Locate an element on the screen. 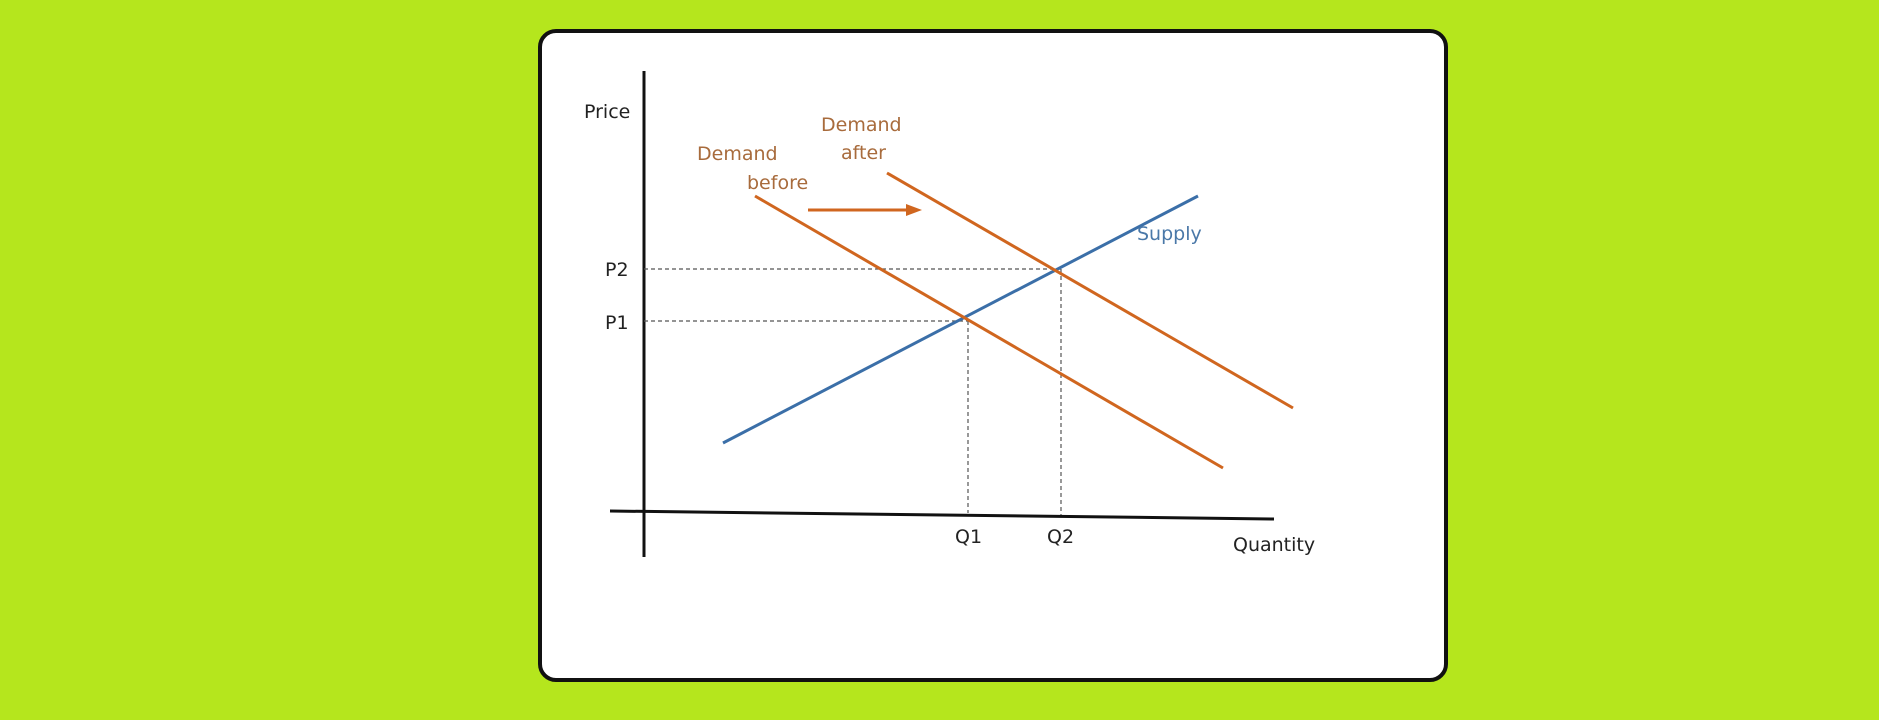  x-axis is located at coordinates (942, 515).